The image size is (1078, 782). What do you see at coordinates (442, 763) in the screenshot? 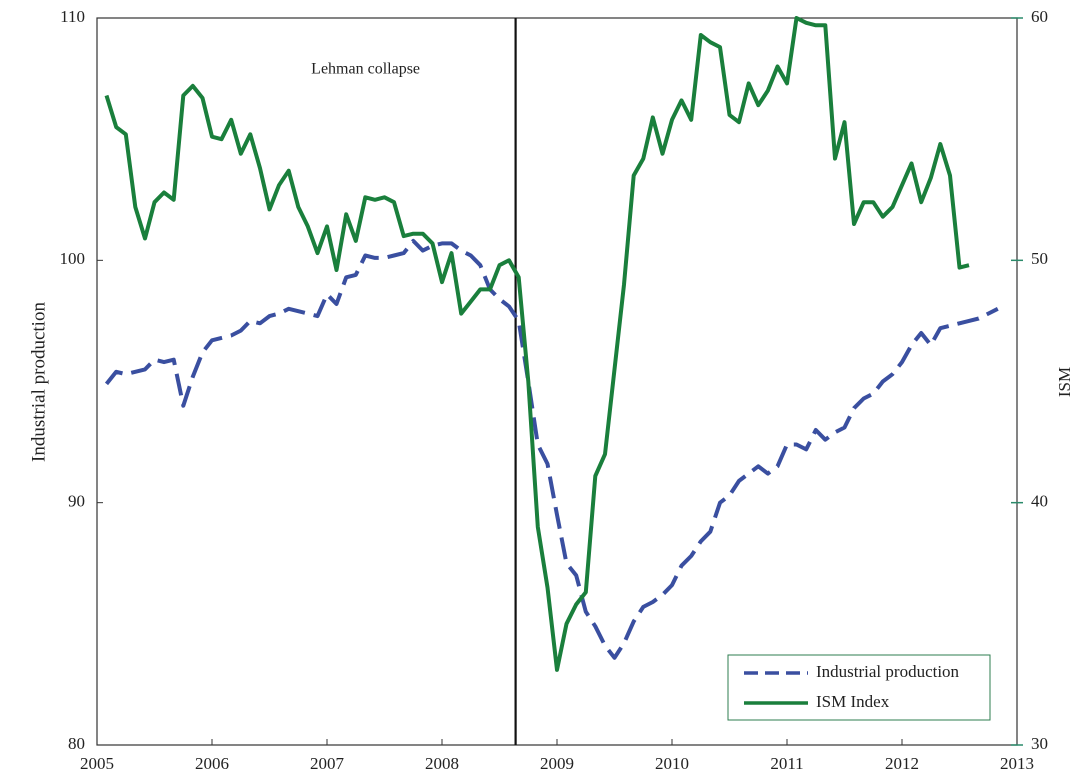
I see `x-tick-label: 2008` at bounding box center [442, 763].